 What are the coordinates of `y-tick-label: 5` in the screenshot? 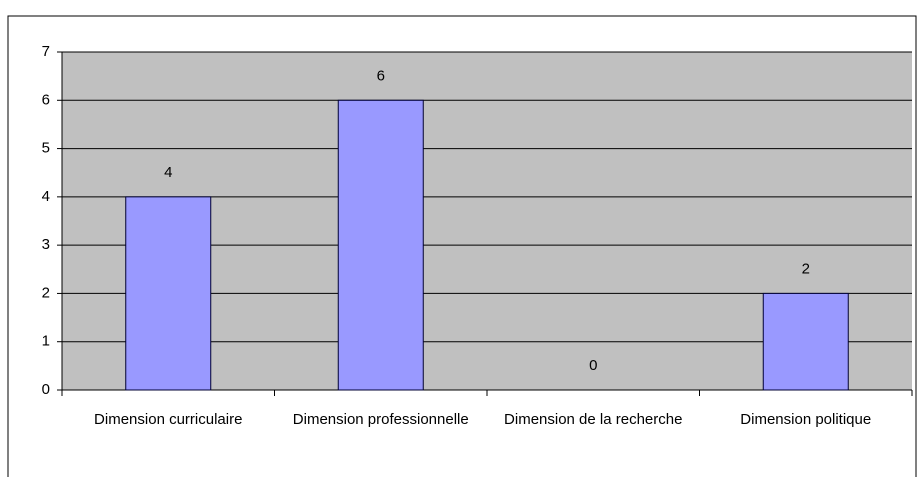 It's located at (46, 148).